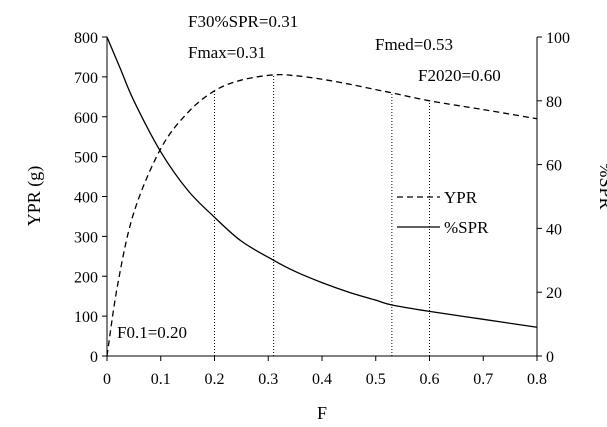 This screenshot has height=427, width=607. What do you see at coordinates (322, 413) in the screenshot?
I see `x-axis-label: F` at bounding box center [322, 413].